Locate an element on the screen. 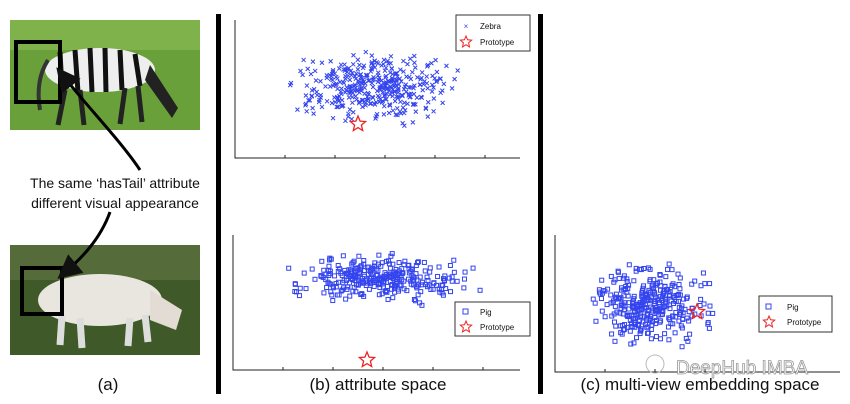 The height and width of the screenshot is (404, 850). separator is located at coordinates (540, 204).